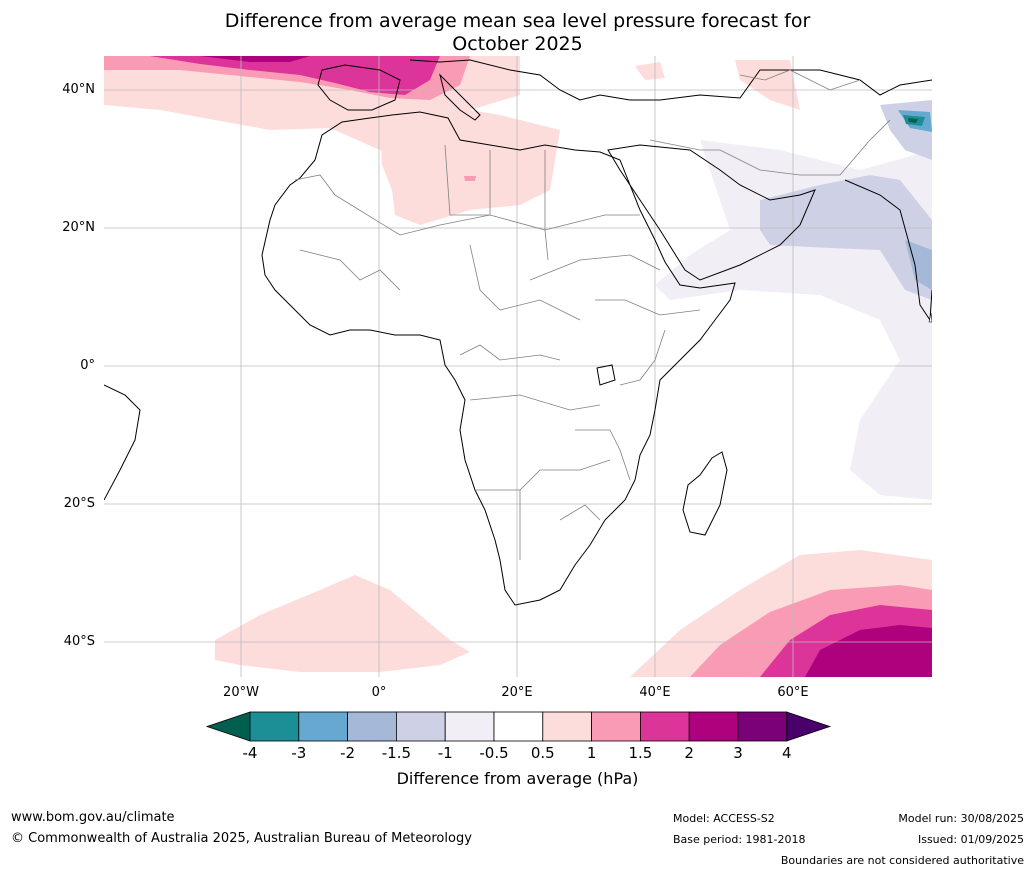  Describe the element at coordinates (342, 623) in the screenshot. I see `anomaly-south-atlantic-0.5` at that location.